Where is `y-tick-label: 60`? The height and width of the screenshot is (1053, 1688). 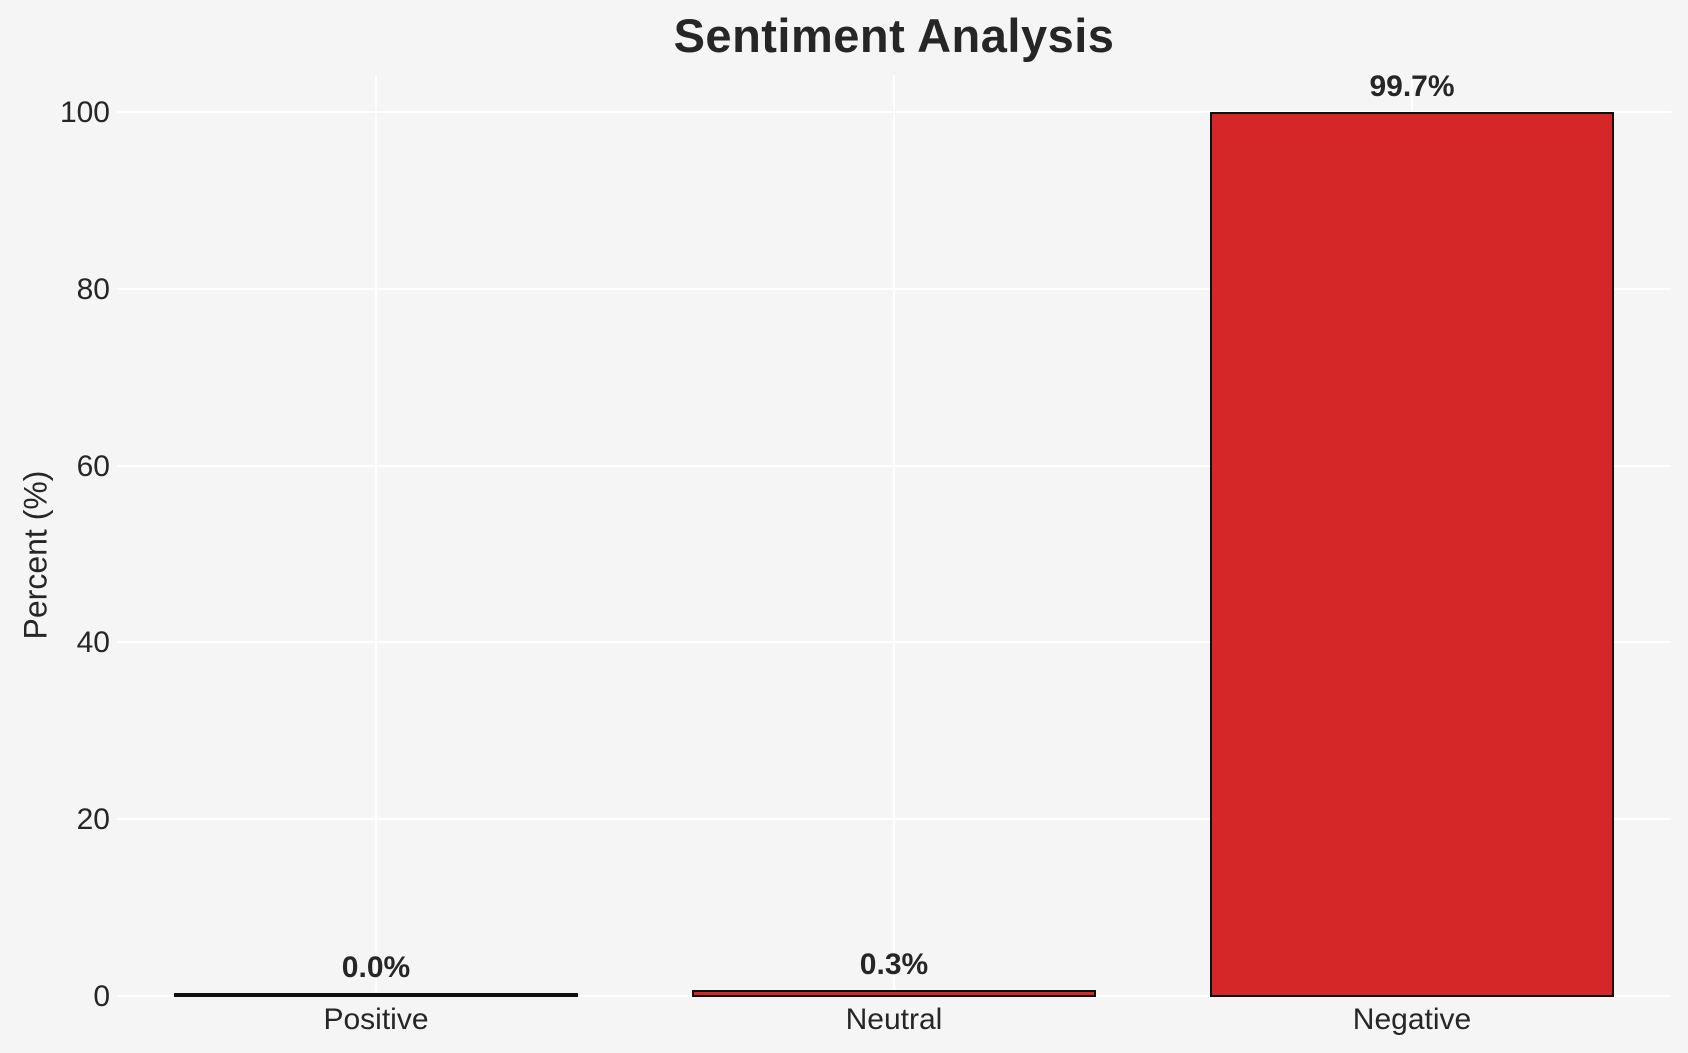 y-tick-label: 60 is located at coordinates (93, 466).